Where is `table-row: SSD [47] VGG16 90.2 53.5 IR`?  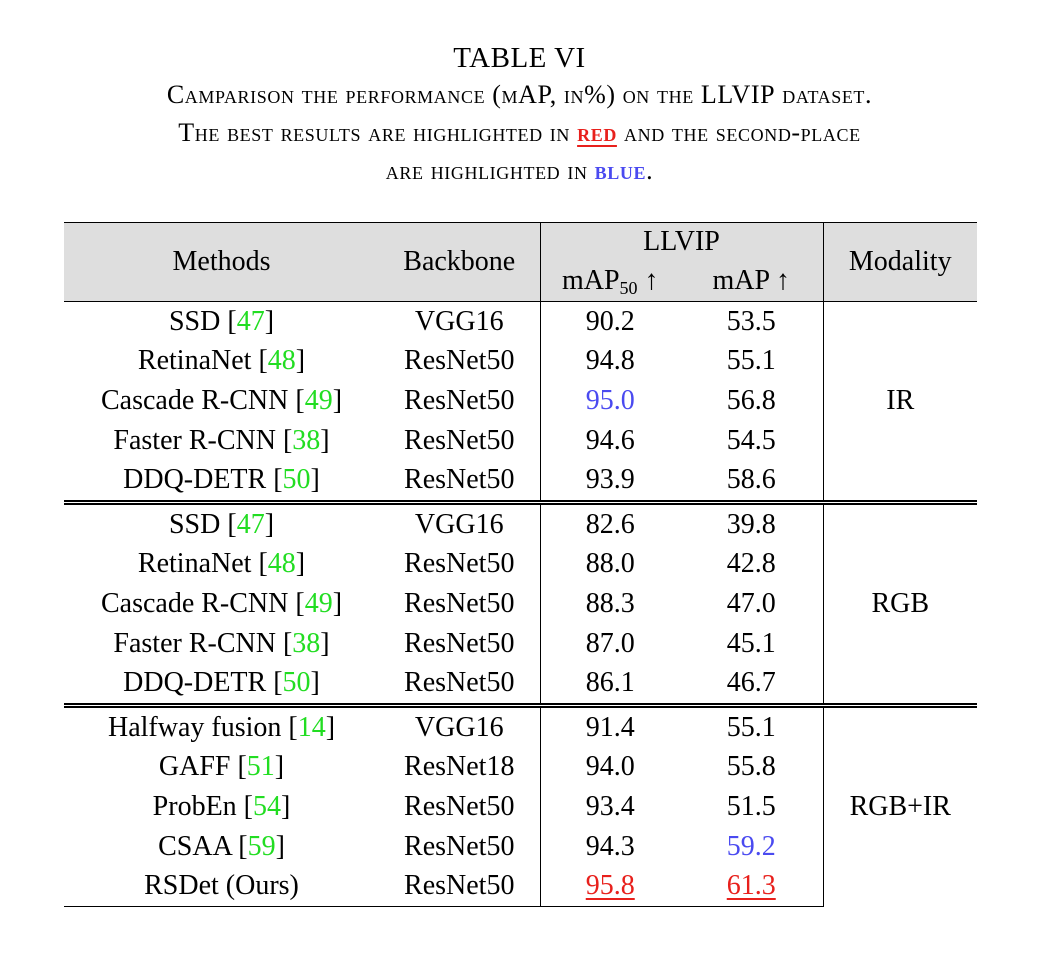 table-row: SSD [47] VGG16 90.2 53.5 IR is located at coordinates (520, 358).